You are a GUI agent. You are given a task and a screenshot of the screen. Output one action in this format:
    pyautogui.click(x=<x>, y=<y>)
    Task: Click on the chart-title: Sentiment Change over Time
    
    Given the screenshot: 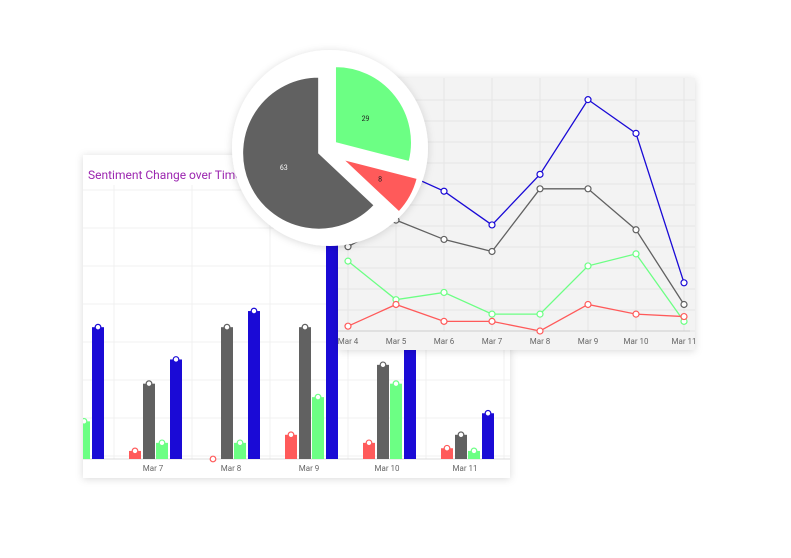 What is the action you would take?
    pyautogui.click(x=165, y=175)
    